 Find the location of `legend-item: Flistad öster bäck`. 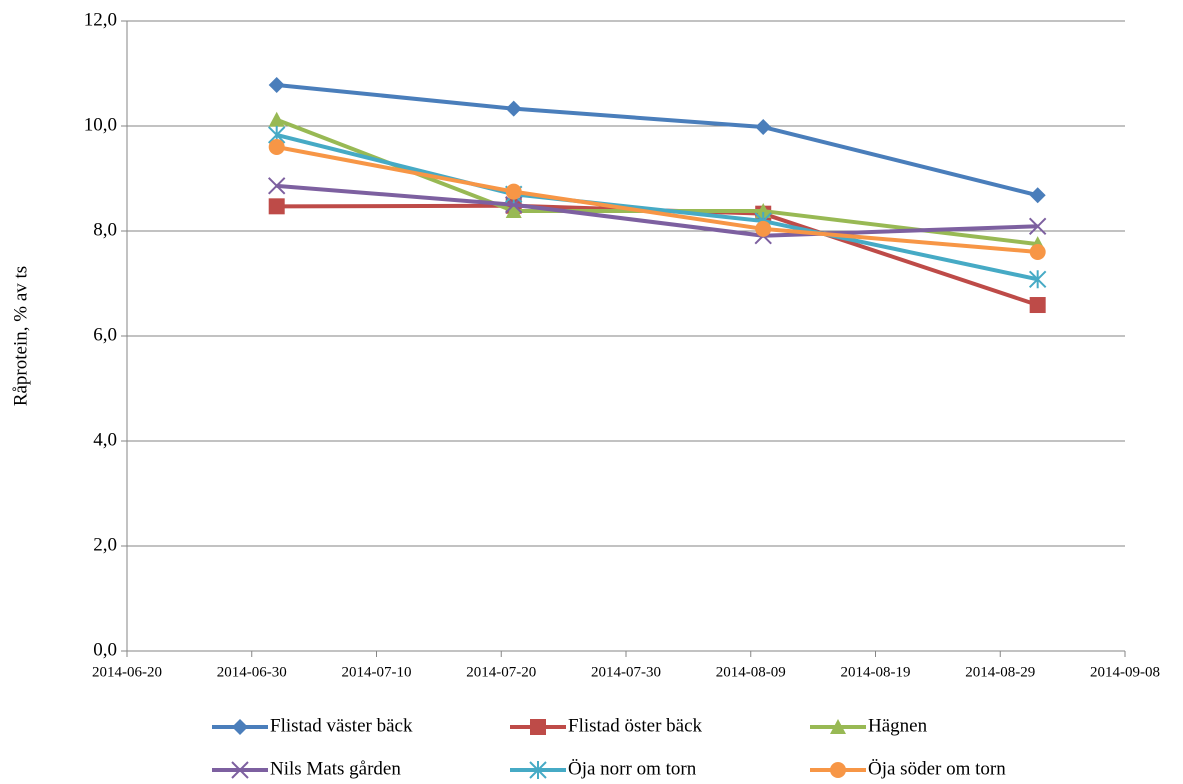

legend-item: Flistad öster bäck is located at coordinates (606, 725).